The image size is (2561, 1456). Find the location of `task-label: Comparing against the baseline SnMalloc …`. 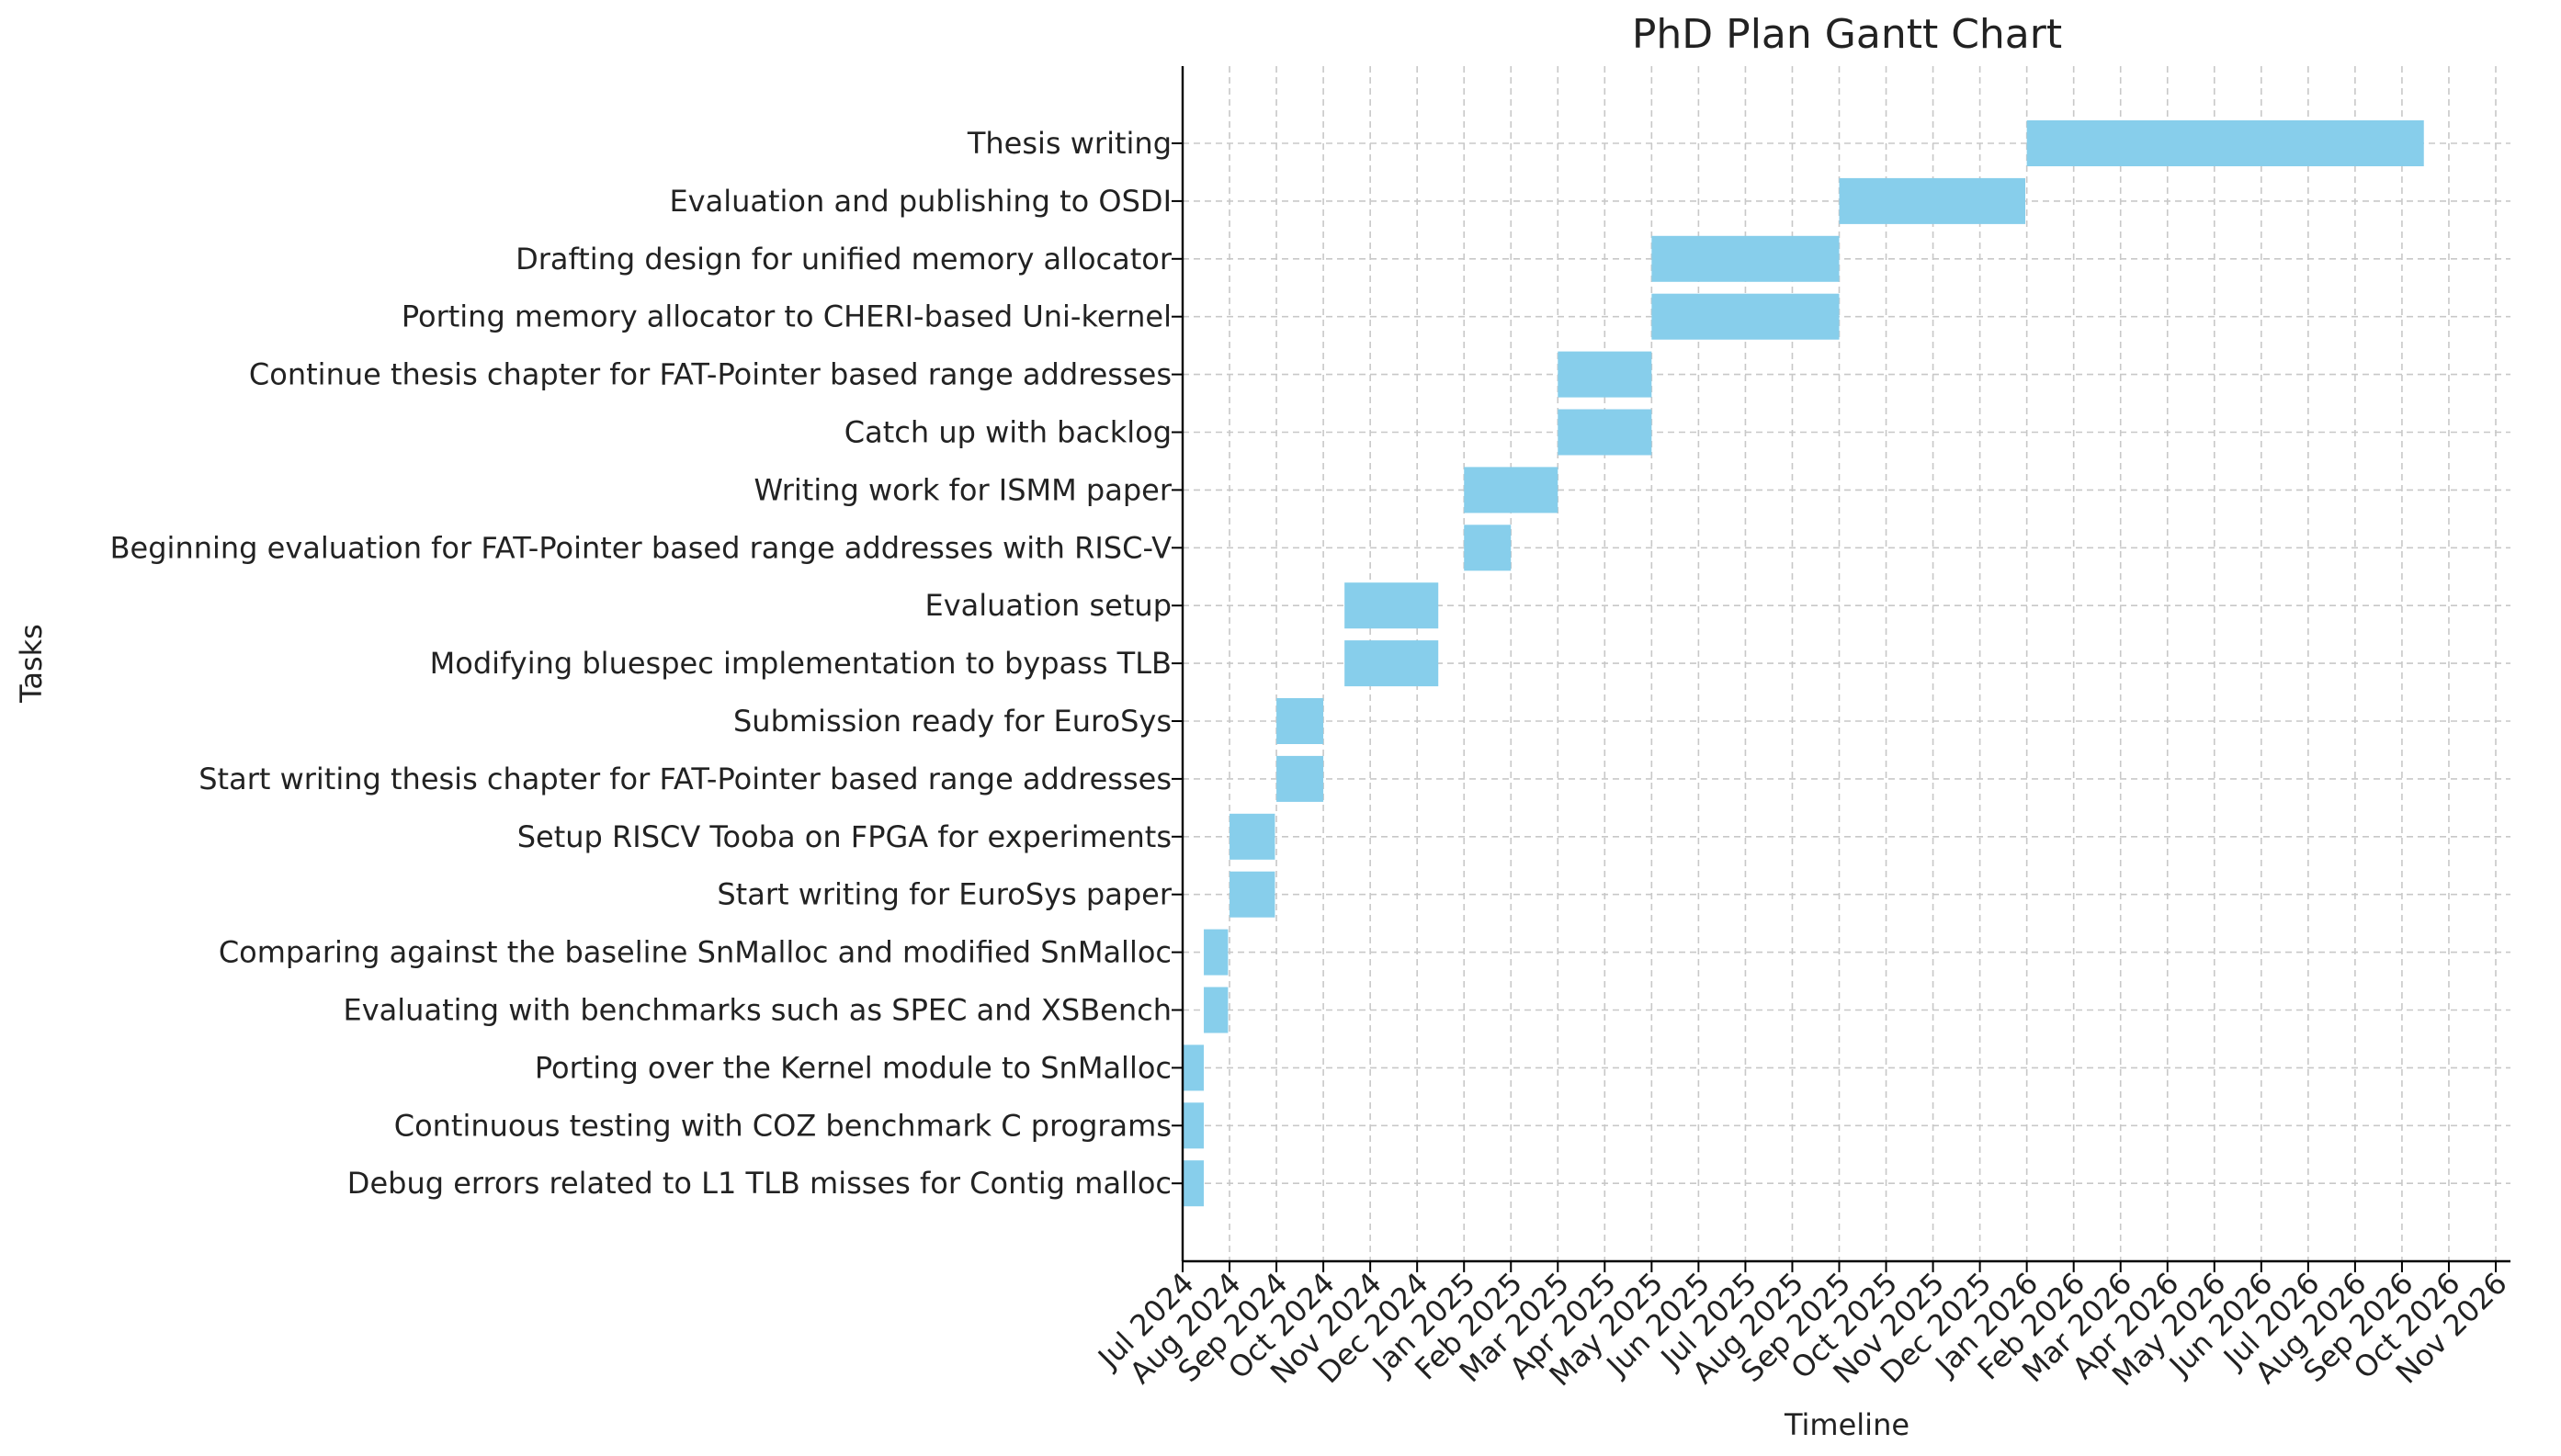

task-label: Comparing against the baseline SnMalloc … is located at coordinates (695, 952).